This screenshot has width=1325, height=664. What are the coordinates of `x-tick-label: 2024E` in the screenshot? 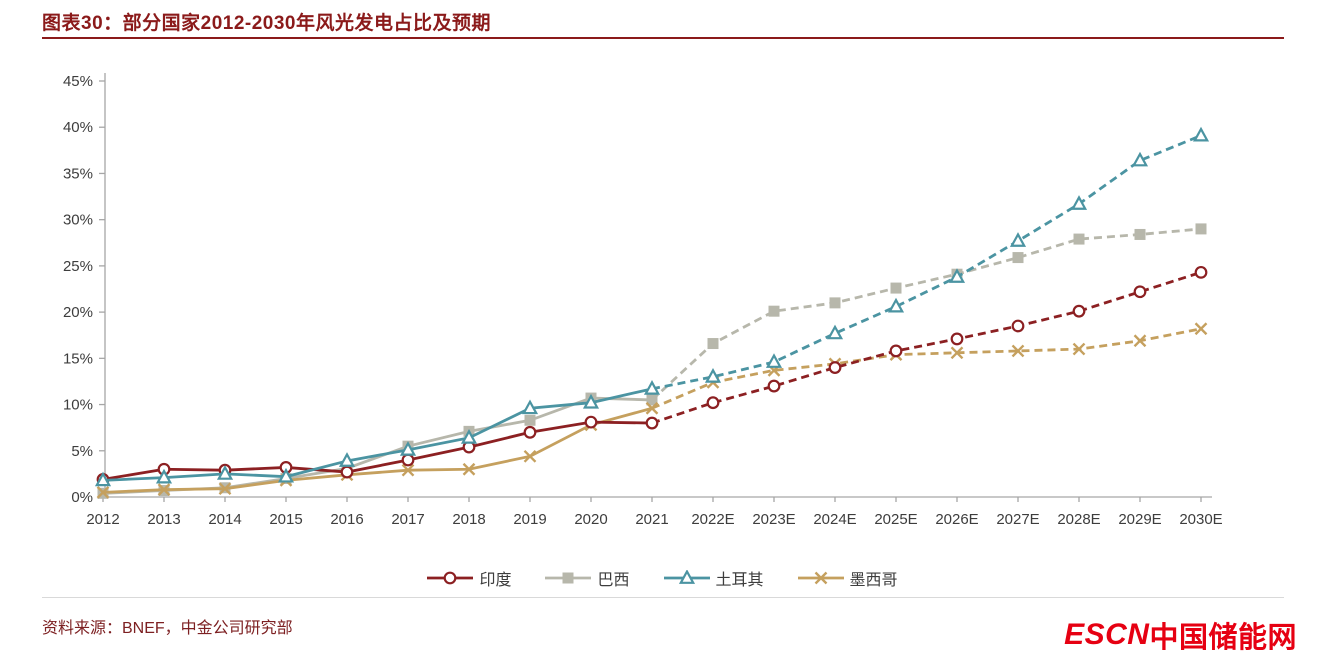 It's located at (834, 519).